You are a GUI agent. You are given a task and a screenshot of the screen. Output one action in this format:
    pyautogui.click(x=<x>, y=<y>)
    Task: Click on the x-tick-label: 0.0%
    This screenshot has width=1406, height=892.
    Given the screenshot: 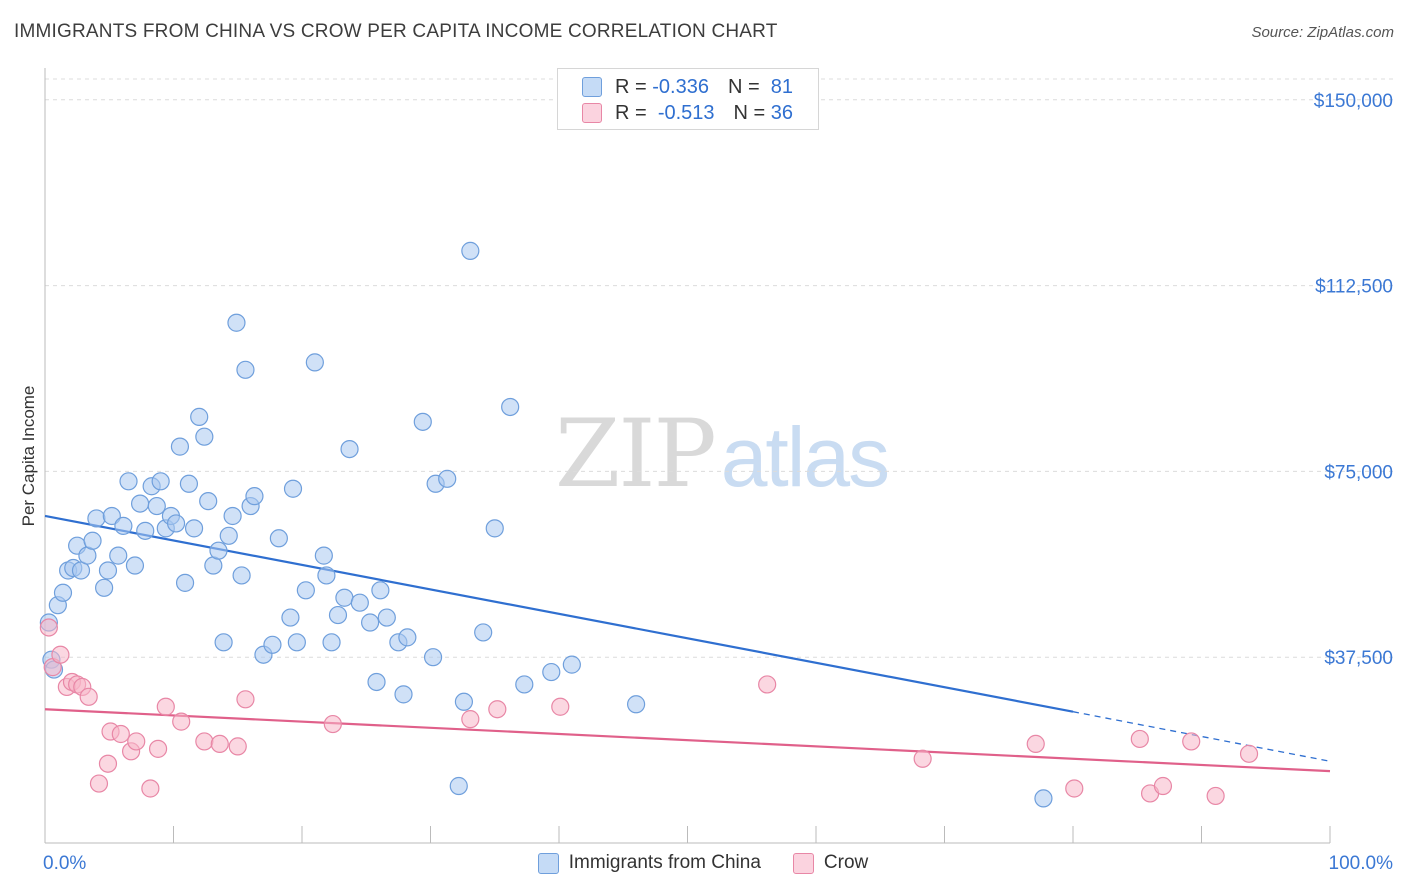 What is the action you would take?
    pyautogui.click(x=64, y=863)
    